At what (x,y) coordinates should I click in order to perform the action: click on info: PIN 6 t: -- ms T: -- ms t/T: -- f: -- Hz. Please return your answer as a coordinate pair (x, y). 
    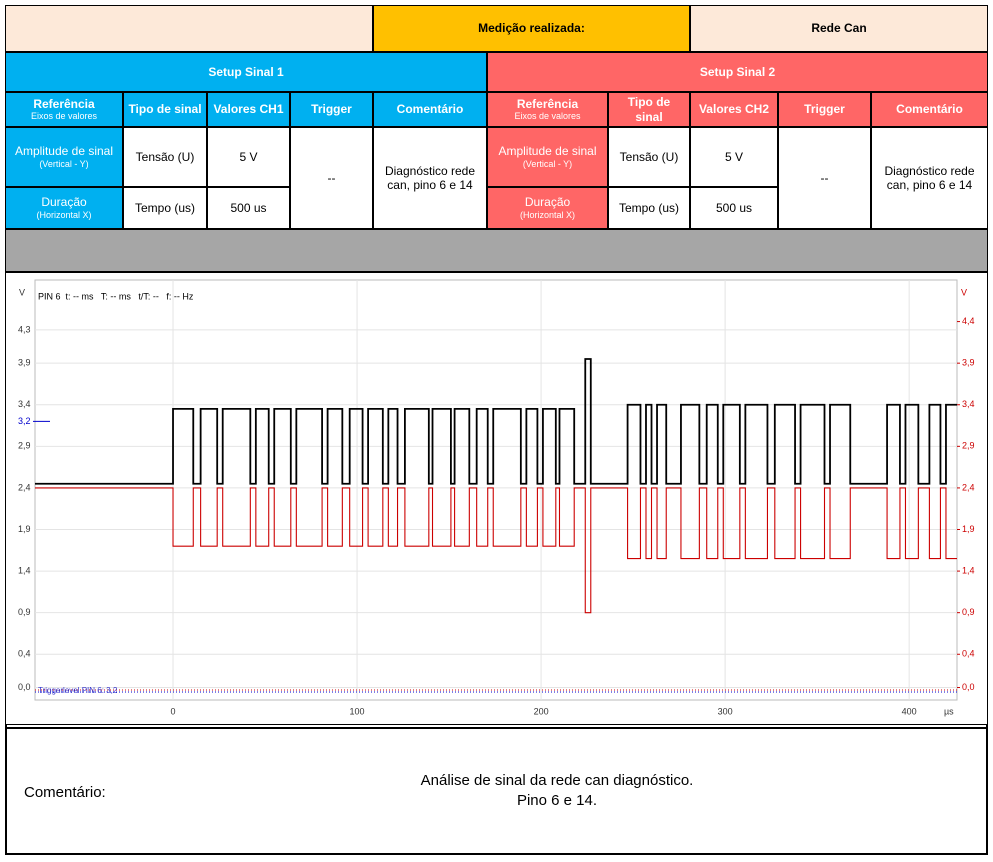
    Looking at the image, I should click on (116, 296).